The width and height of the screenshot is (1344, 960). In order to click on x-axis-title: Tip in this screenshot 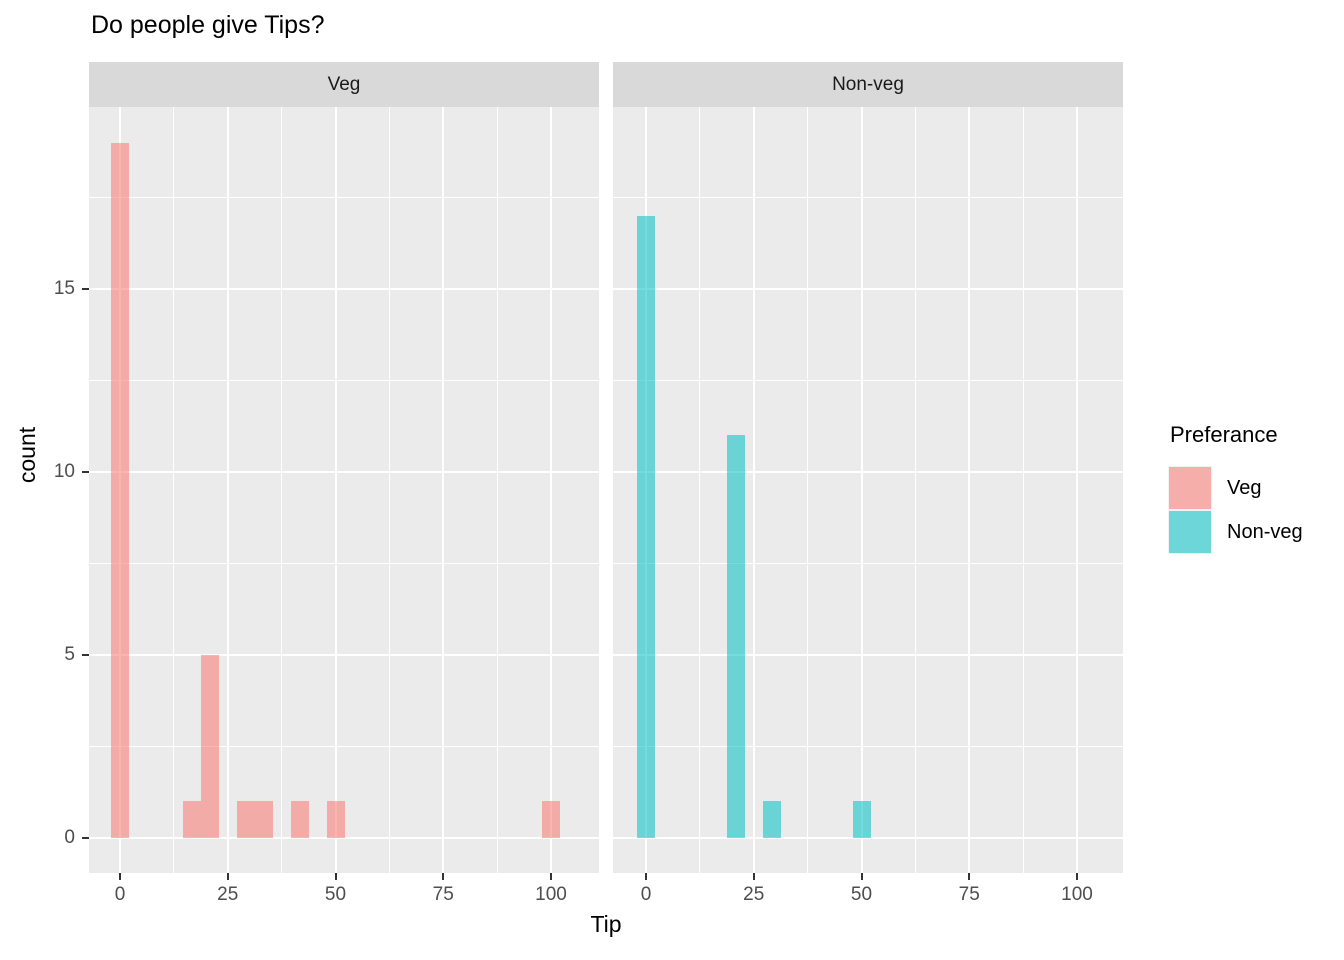, I will do `click(606, 924)`.